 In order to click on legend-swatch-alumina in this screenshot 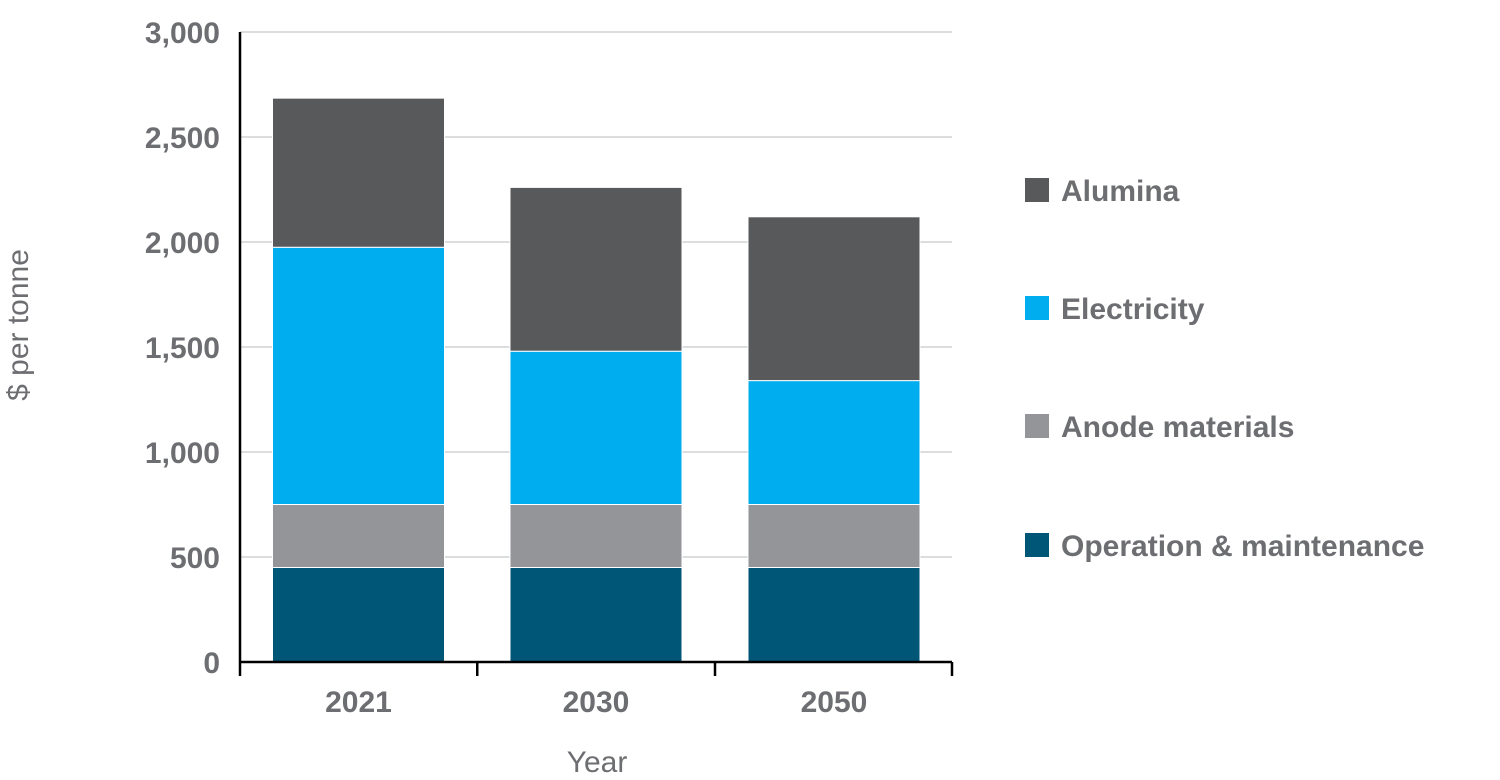, I will do `click(1037, 190)`.